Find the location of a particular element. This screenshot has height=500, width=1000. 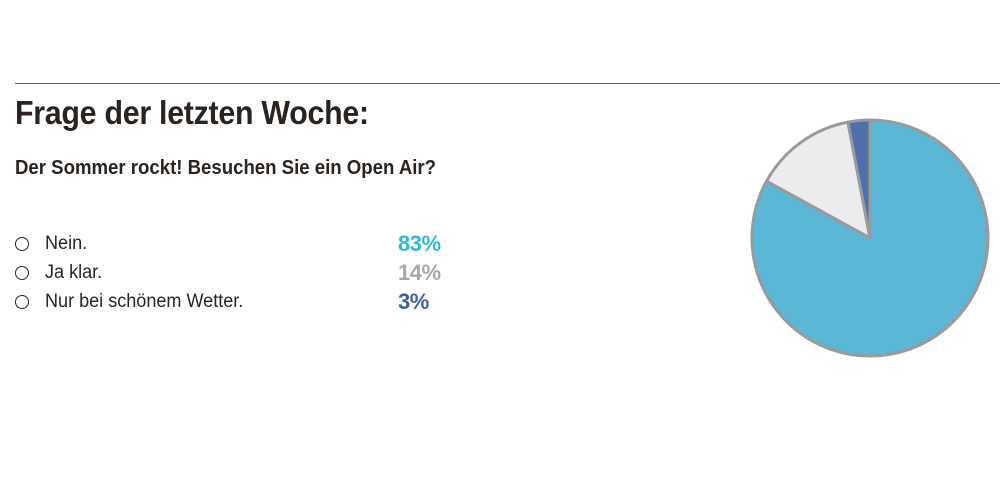

option-label: Nein. is located at coordinates (66, 243).